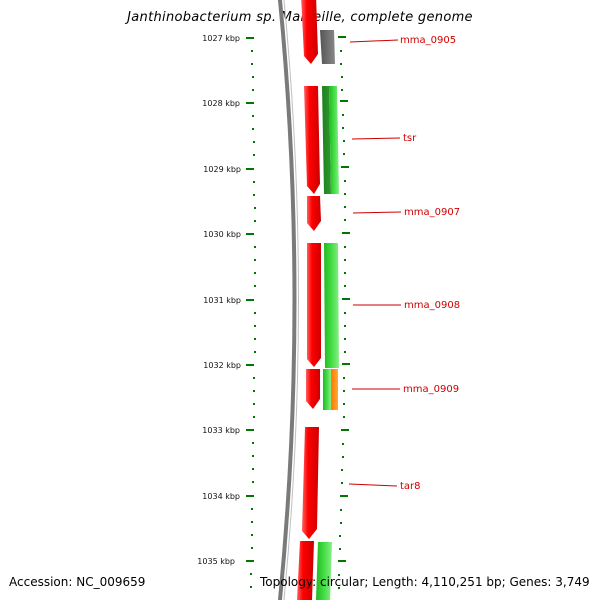 This screenshot has width=600, height=600. Describe the element at coordinates (287, 300) in the screenshot. I see `genome-backbone` at that location.